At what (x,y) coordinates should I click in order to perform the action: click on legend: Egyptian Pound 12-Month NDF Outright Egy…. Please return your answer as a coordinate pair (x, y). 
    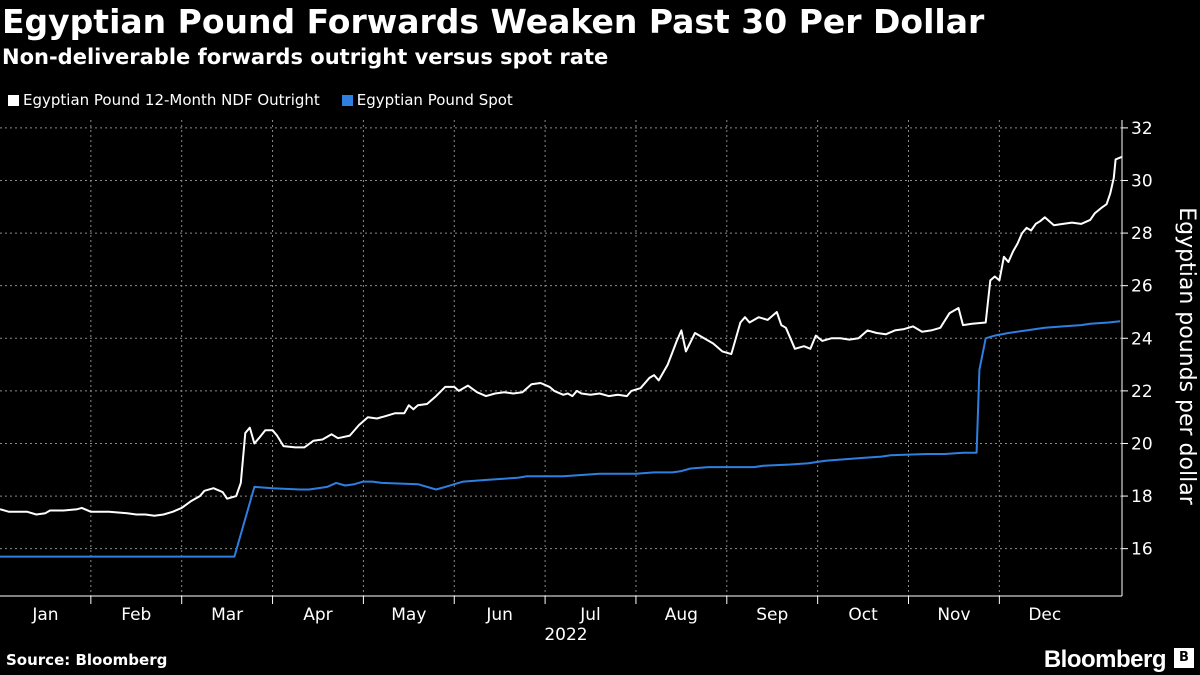
    Looking at the image, I should click on (260, 100).